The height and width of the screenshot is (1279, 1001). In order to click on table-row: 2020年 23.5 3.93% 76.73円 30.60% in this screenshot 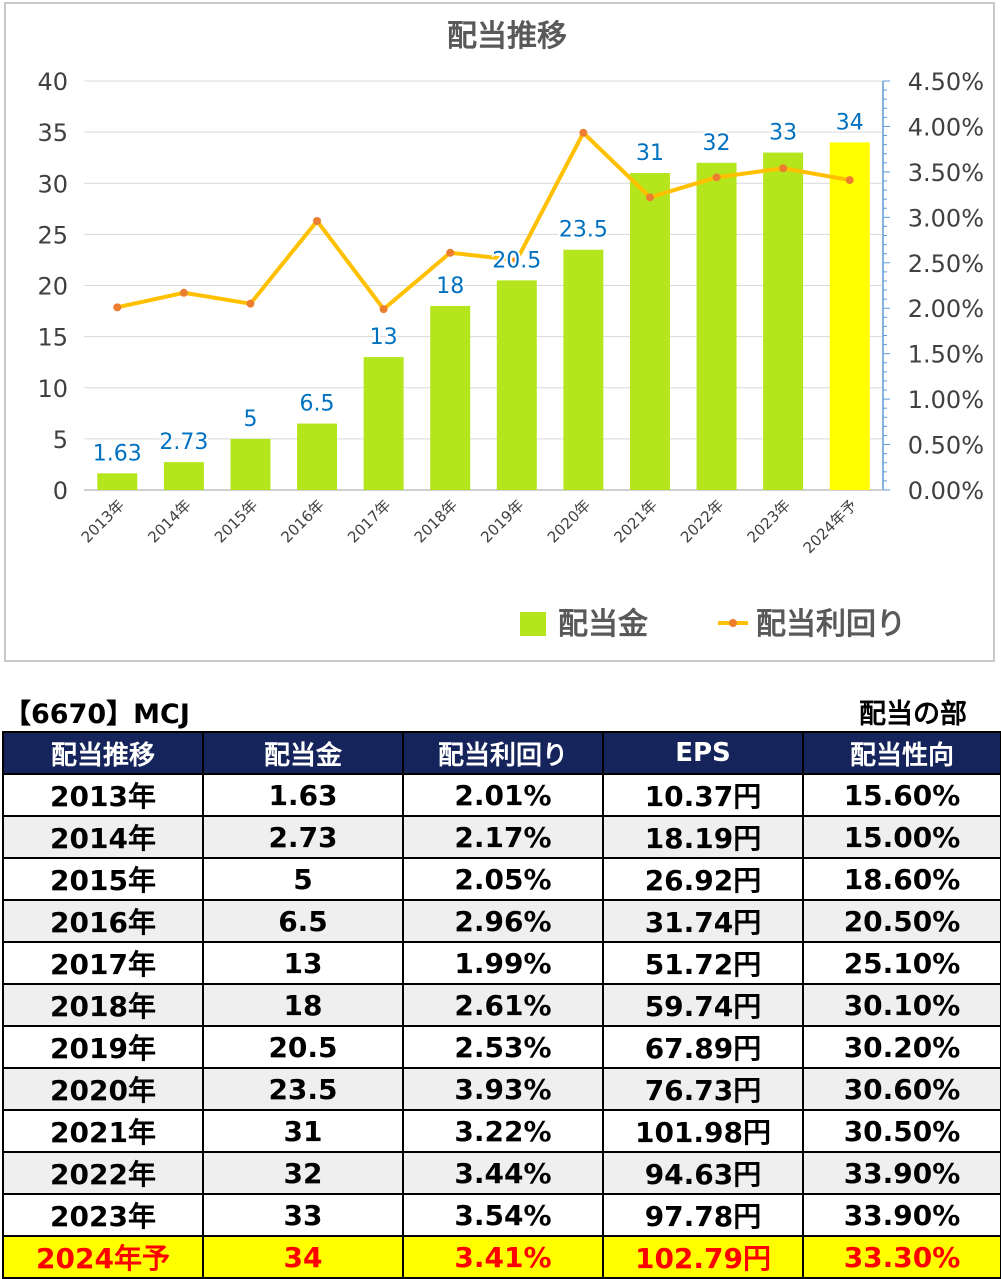, I will do `click(501, 1089)`.